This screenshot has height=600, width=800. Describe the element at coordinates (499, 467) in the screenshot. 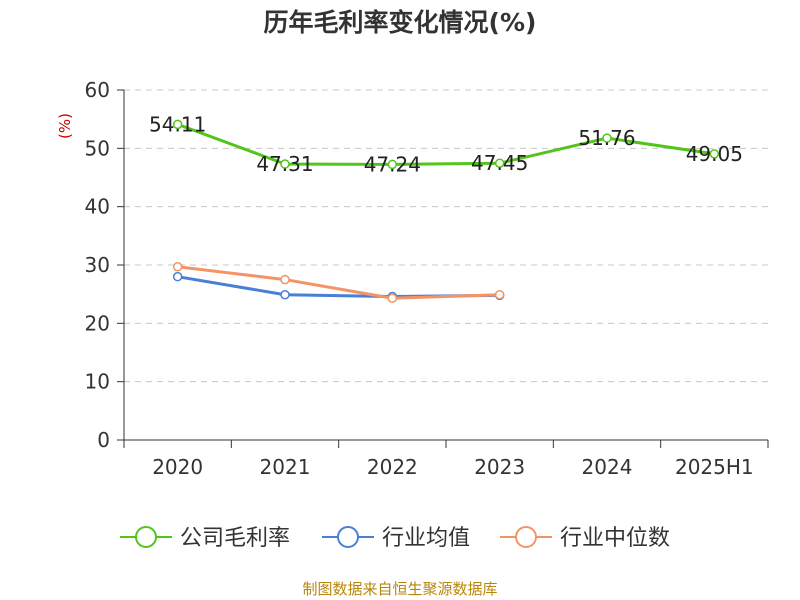

I see `x-tick-label: 2023` at that location.